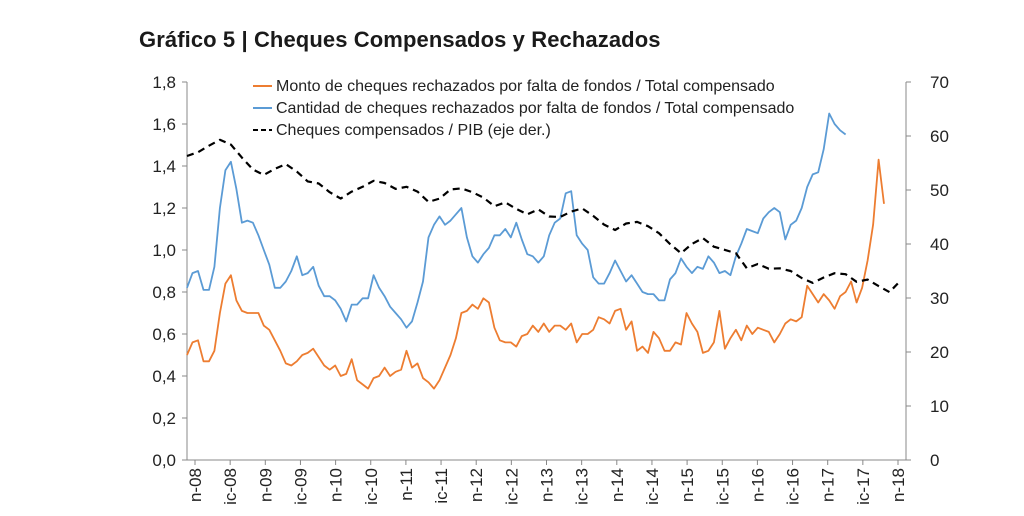 This screenshot has width=1024, height=516. What do you see at coordinates (164, 82) in the screenshot?
I see `y-left-tick-label: 1,8` at bounding box center [164, 82].